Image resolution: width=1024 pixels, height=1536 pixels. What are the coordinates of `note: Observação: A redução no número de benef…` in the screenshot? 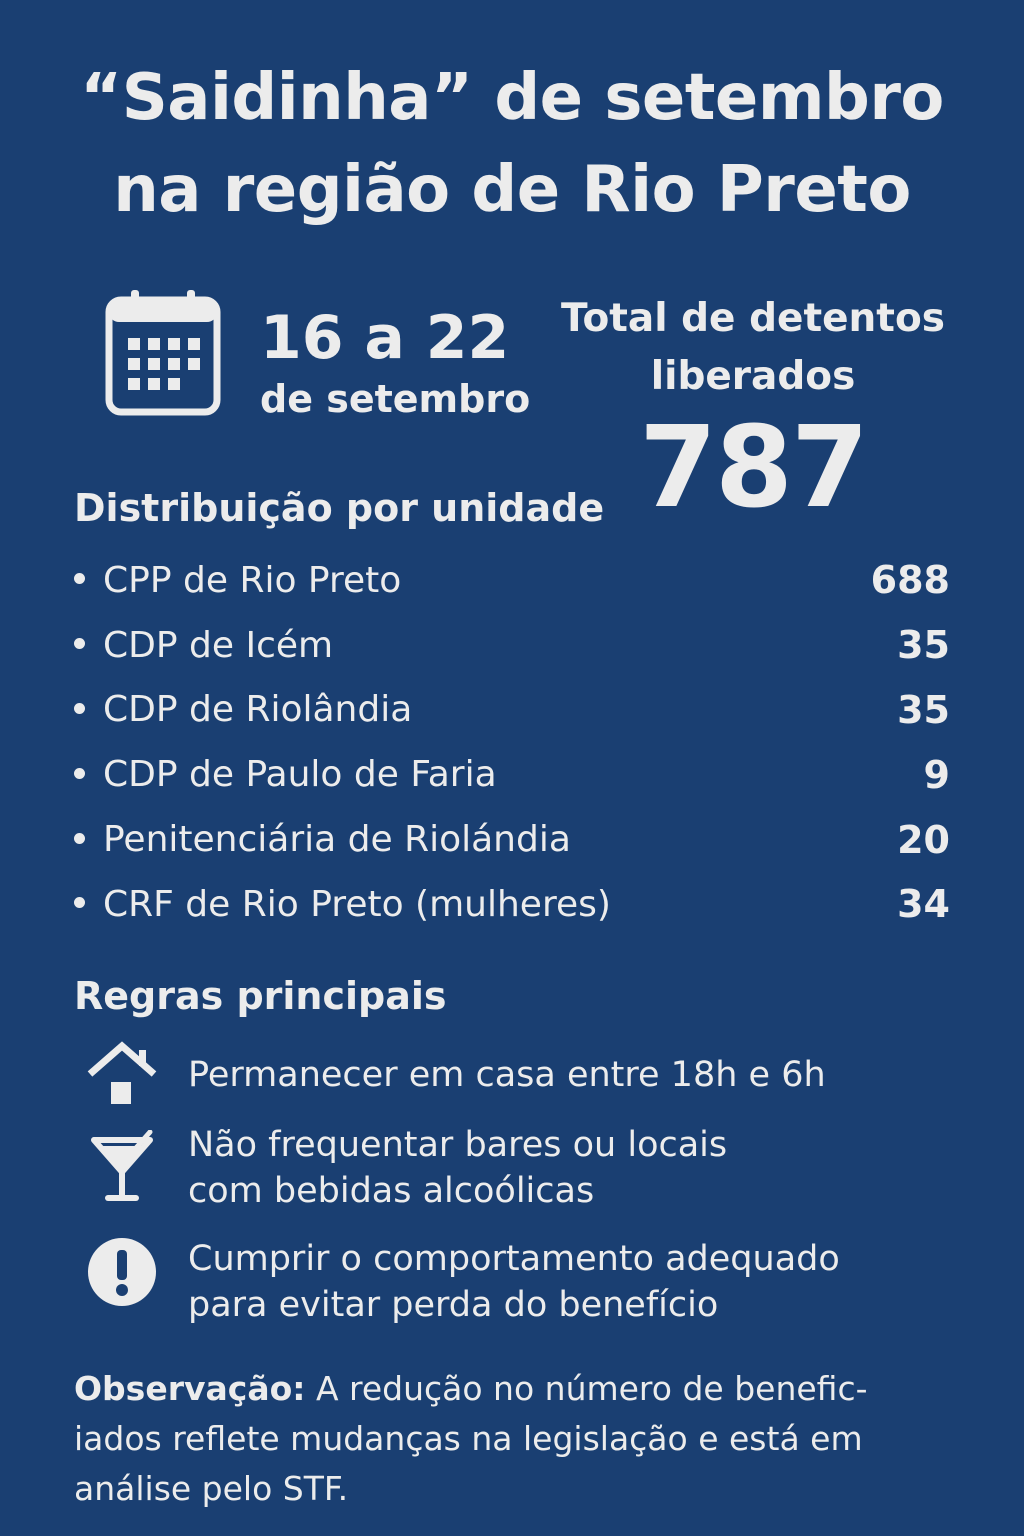 It's located at (512, 1439).